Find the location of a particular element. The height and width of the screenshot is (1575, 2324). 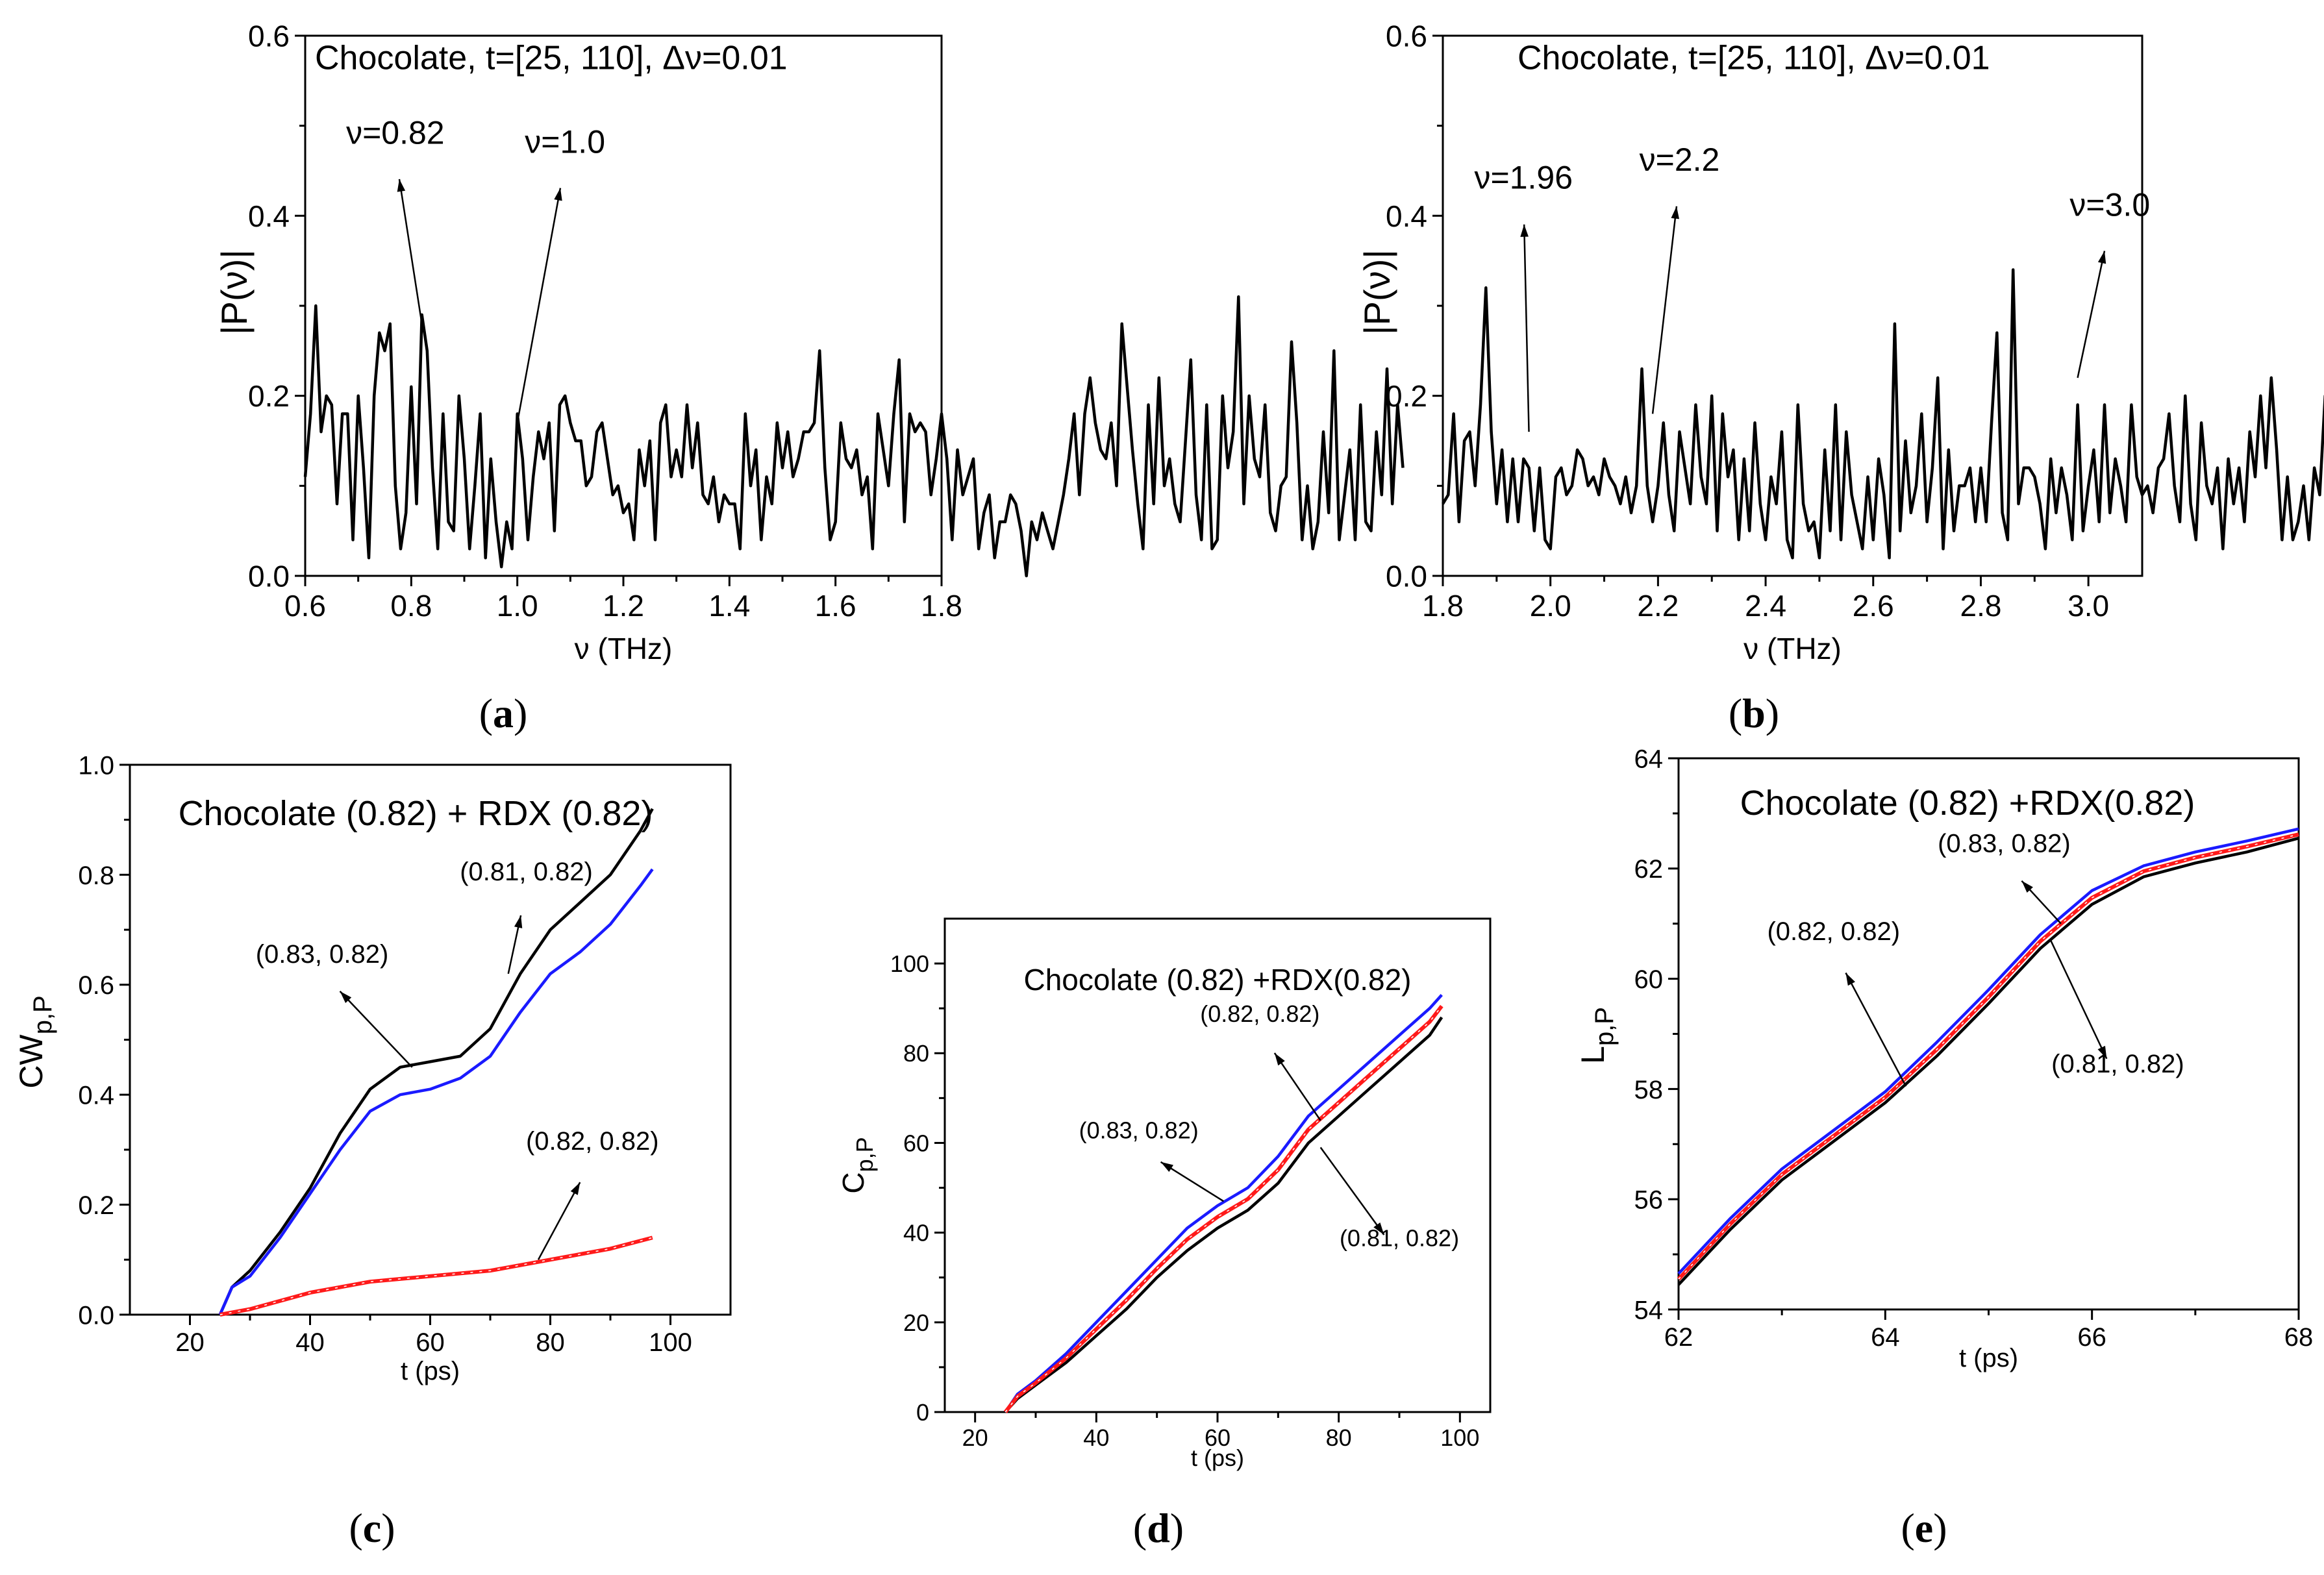

x-tick-label: 60 is located at coordinates (431, 1342).